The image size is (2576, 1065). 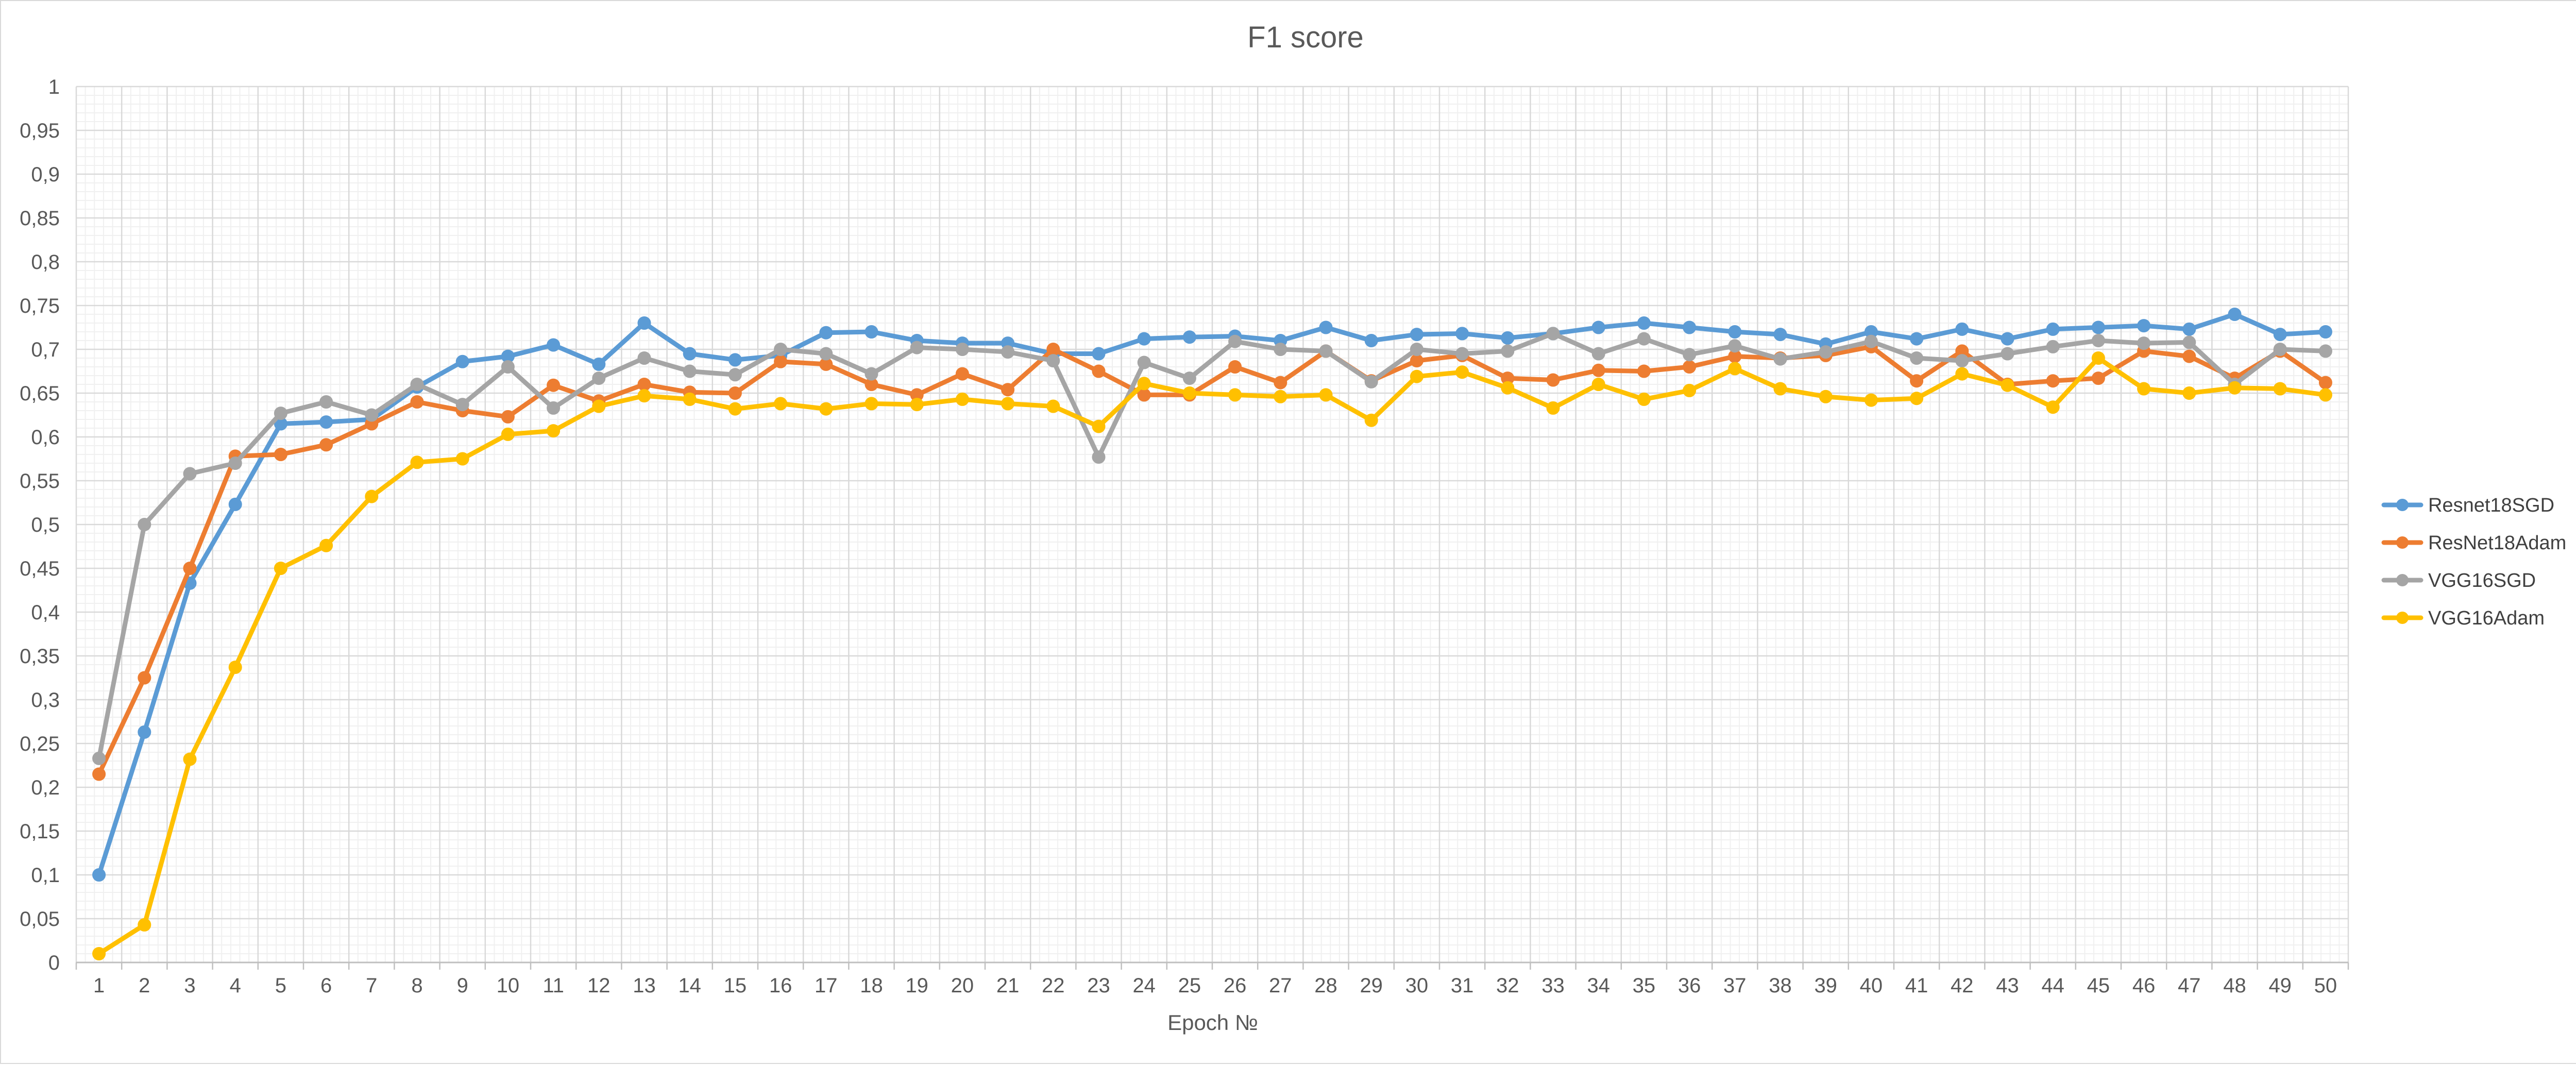 I want to click on y-tick-label: 0,5, so click(x=45, y=525).